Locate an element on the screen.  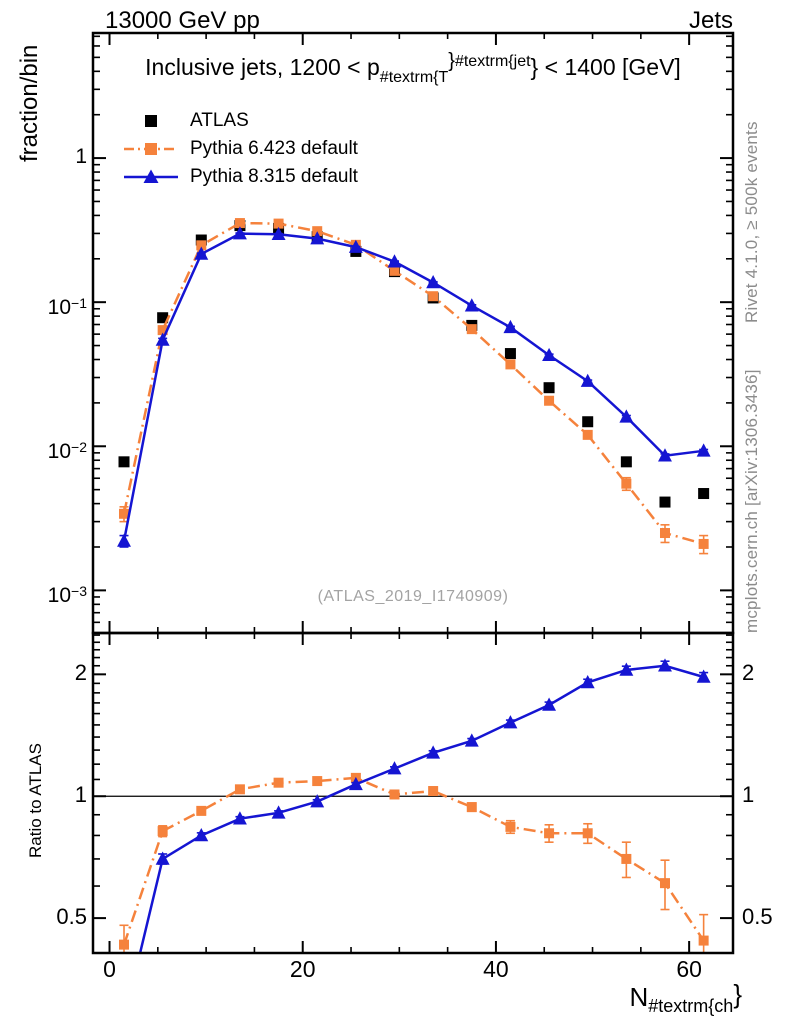
ratio-y-tick-label-left: 0.5 is located at coordinates (71, 917).